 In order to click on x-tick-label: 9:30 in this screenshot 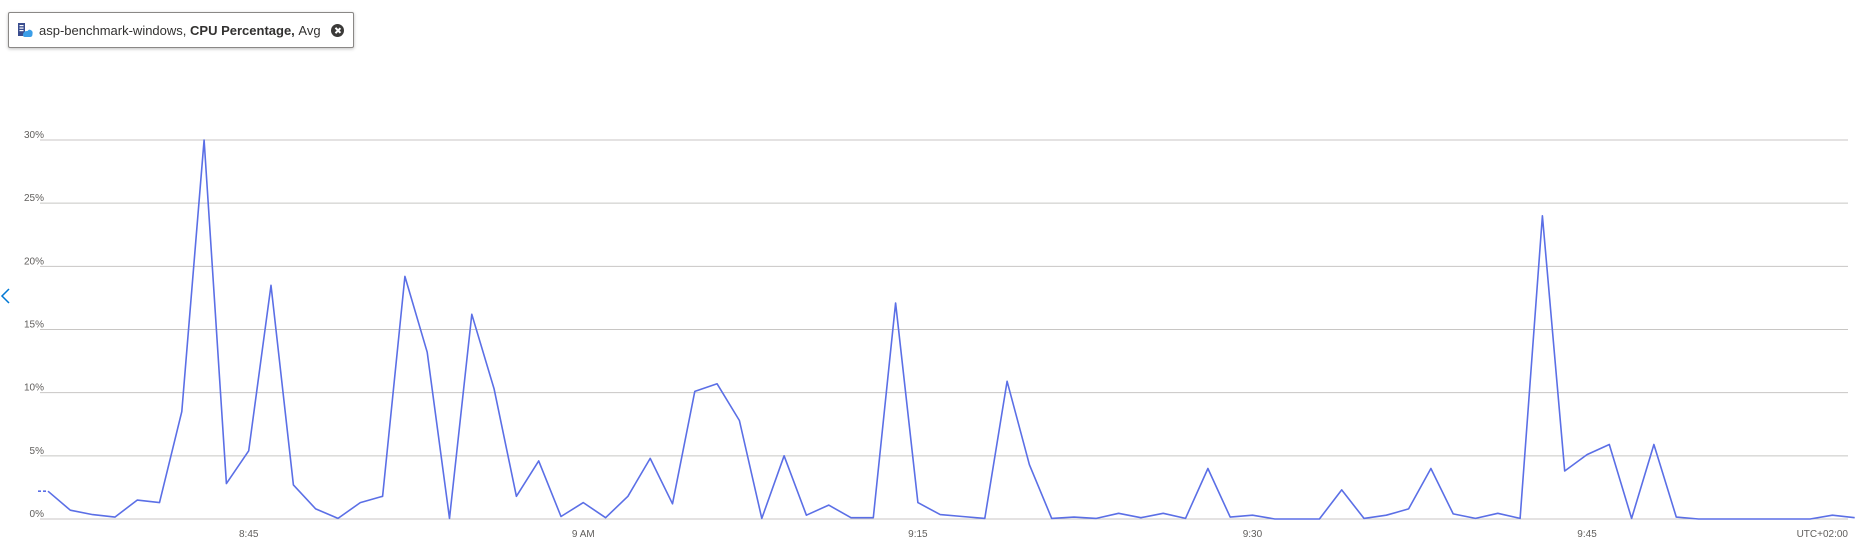, I will do `click(1253, 534)`.